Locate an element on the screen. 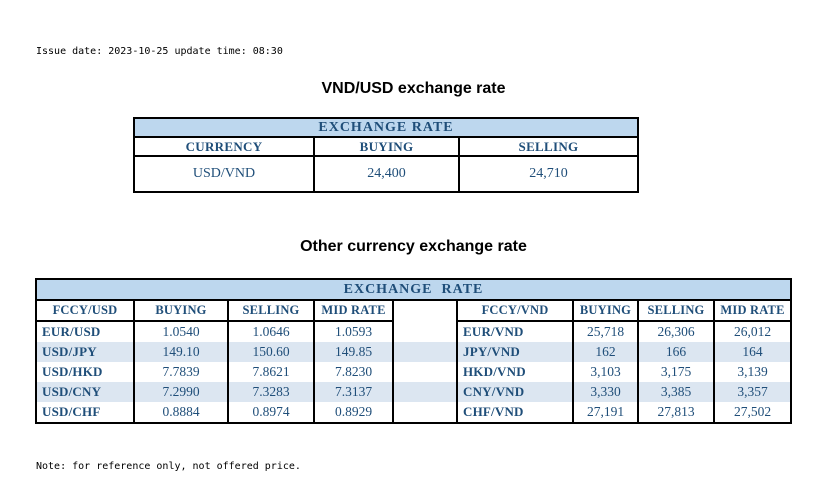 Image resolution: width=827 pixels, height=495 pixels. selling-rate-cell: 166 is located at coordinates (676, 352).